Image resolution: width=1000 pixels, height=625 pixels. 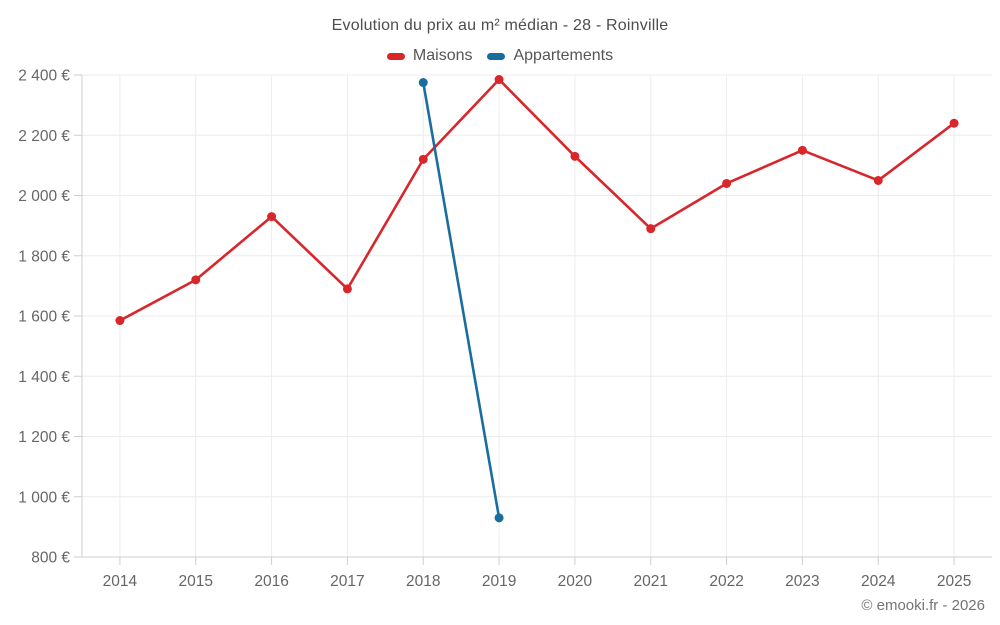 What do you see at coordinates (44, 317) in the screenshot?
I see `y-tick-label: 1 600 €` at bounding box center [44, 317].